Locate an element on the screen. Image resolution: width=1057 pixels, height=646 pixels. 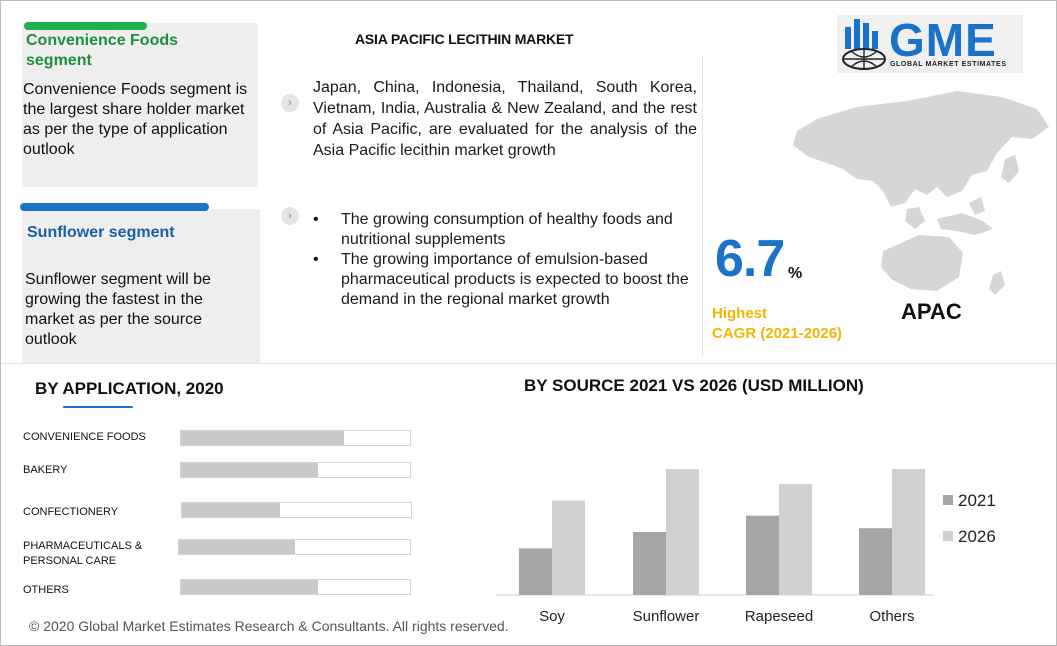
region-label: APAC is located at coordinates (931, 311).